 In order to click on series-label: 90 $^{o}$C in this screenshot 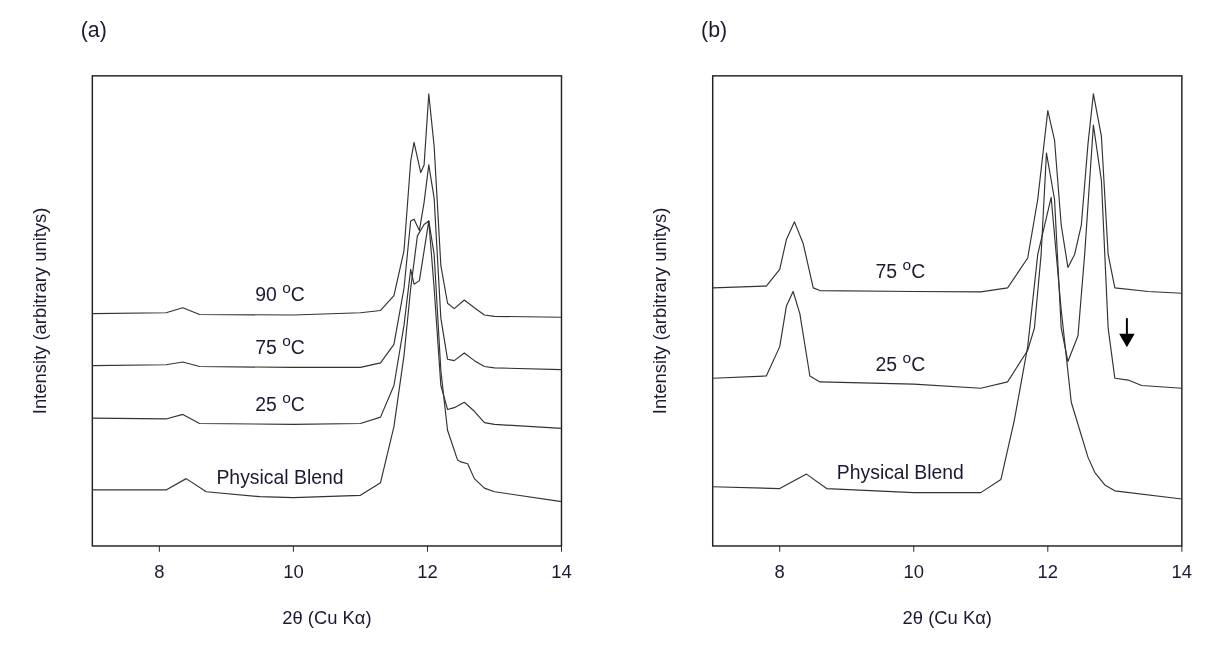, I will do `click(280, 292)`.